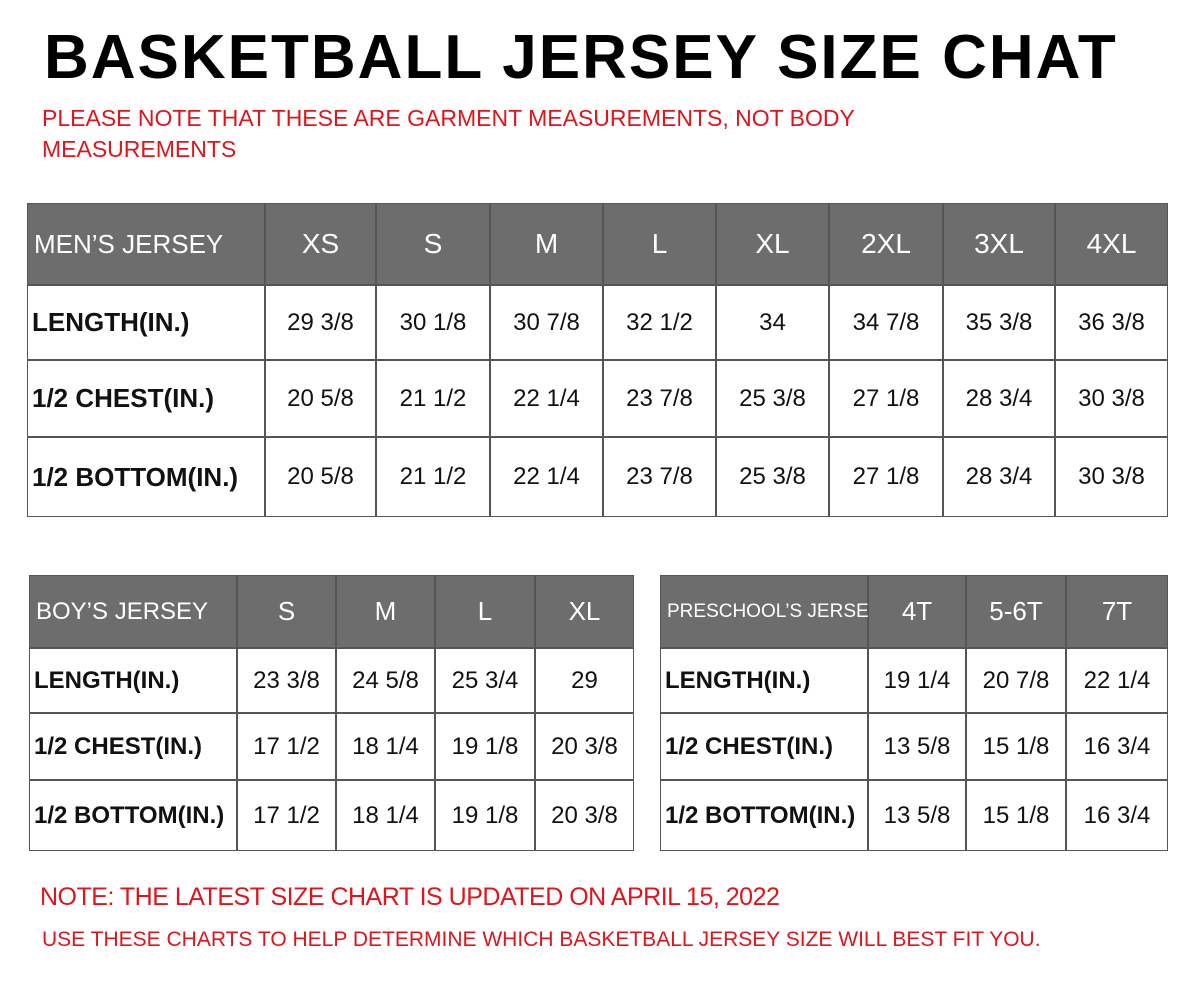 Image resolution: width=1200 pixels, height=1007 pixels. Describe the element at coordinates (286, 680) in the screenshot. I see `table-cell: 23 3/8` at that location.